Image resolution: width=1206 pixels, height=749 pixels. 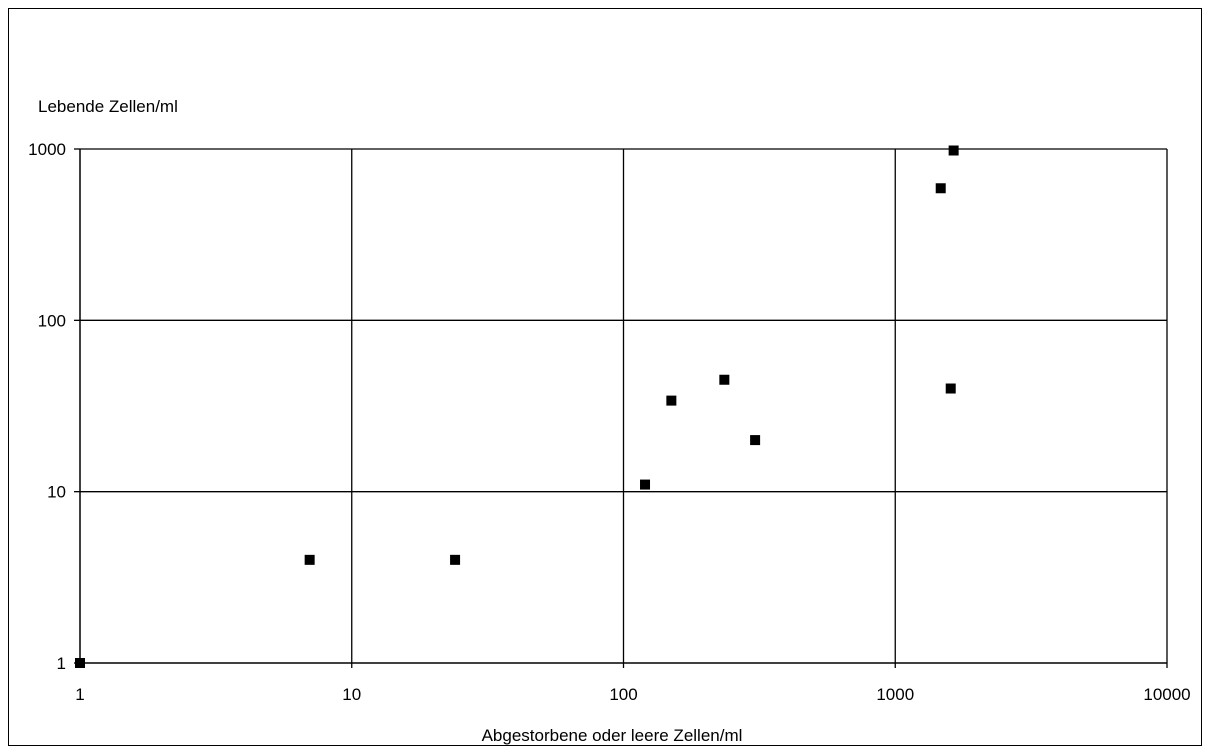 What do you see at coordinates (56, 492) in the screenshot?
I see `y-tick-label: 10` at bounding box center [56, 492].